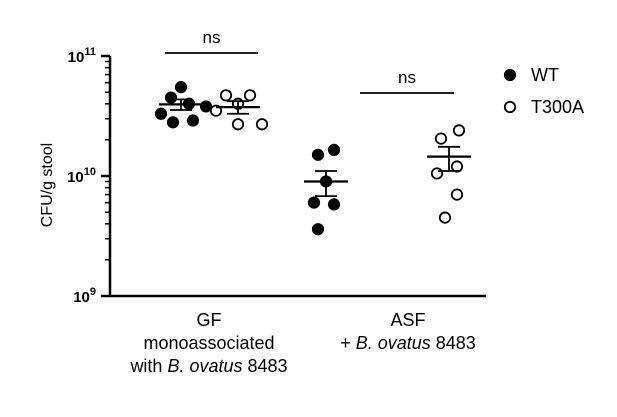 This screenshot has width=617, height=417. Describe the element at coordinates (543, 91) in the screenshot. I see `legend: WT T300A` at that location.